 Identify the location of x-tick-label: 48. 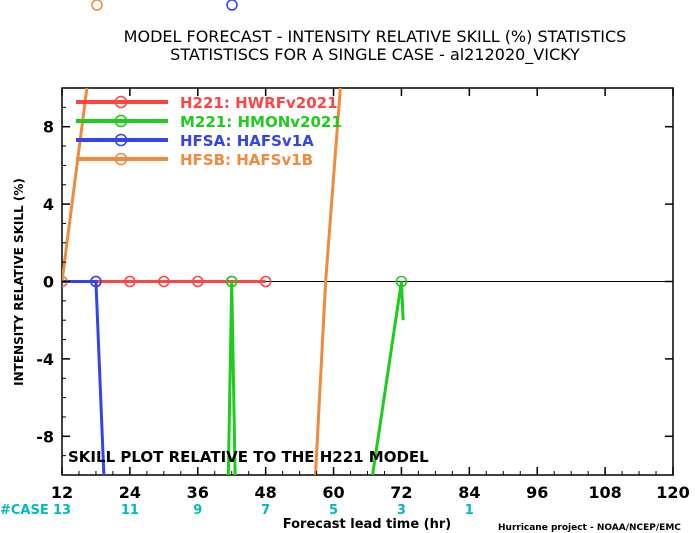
(266, 492).